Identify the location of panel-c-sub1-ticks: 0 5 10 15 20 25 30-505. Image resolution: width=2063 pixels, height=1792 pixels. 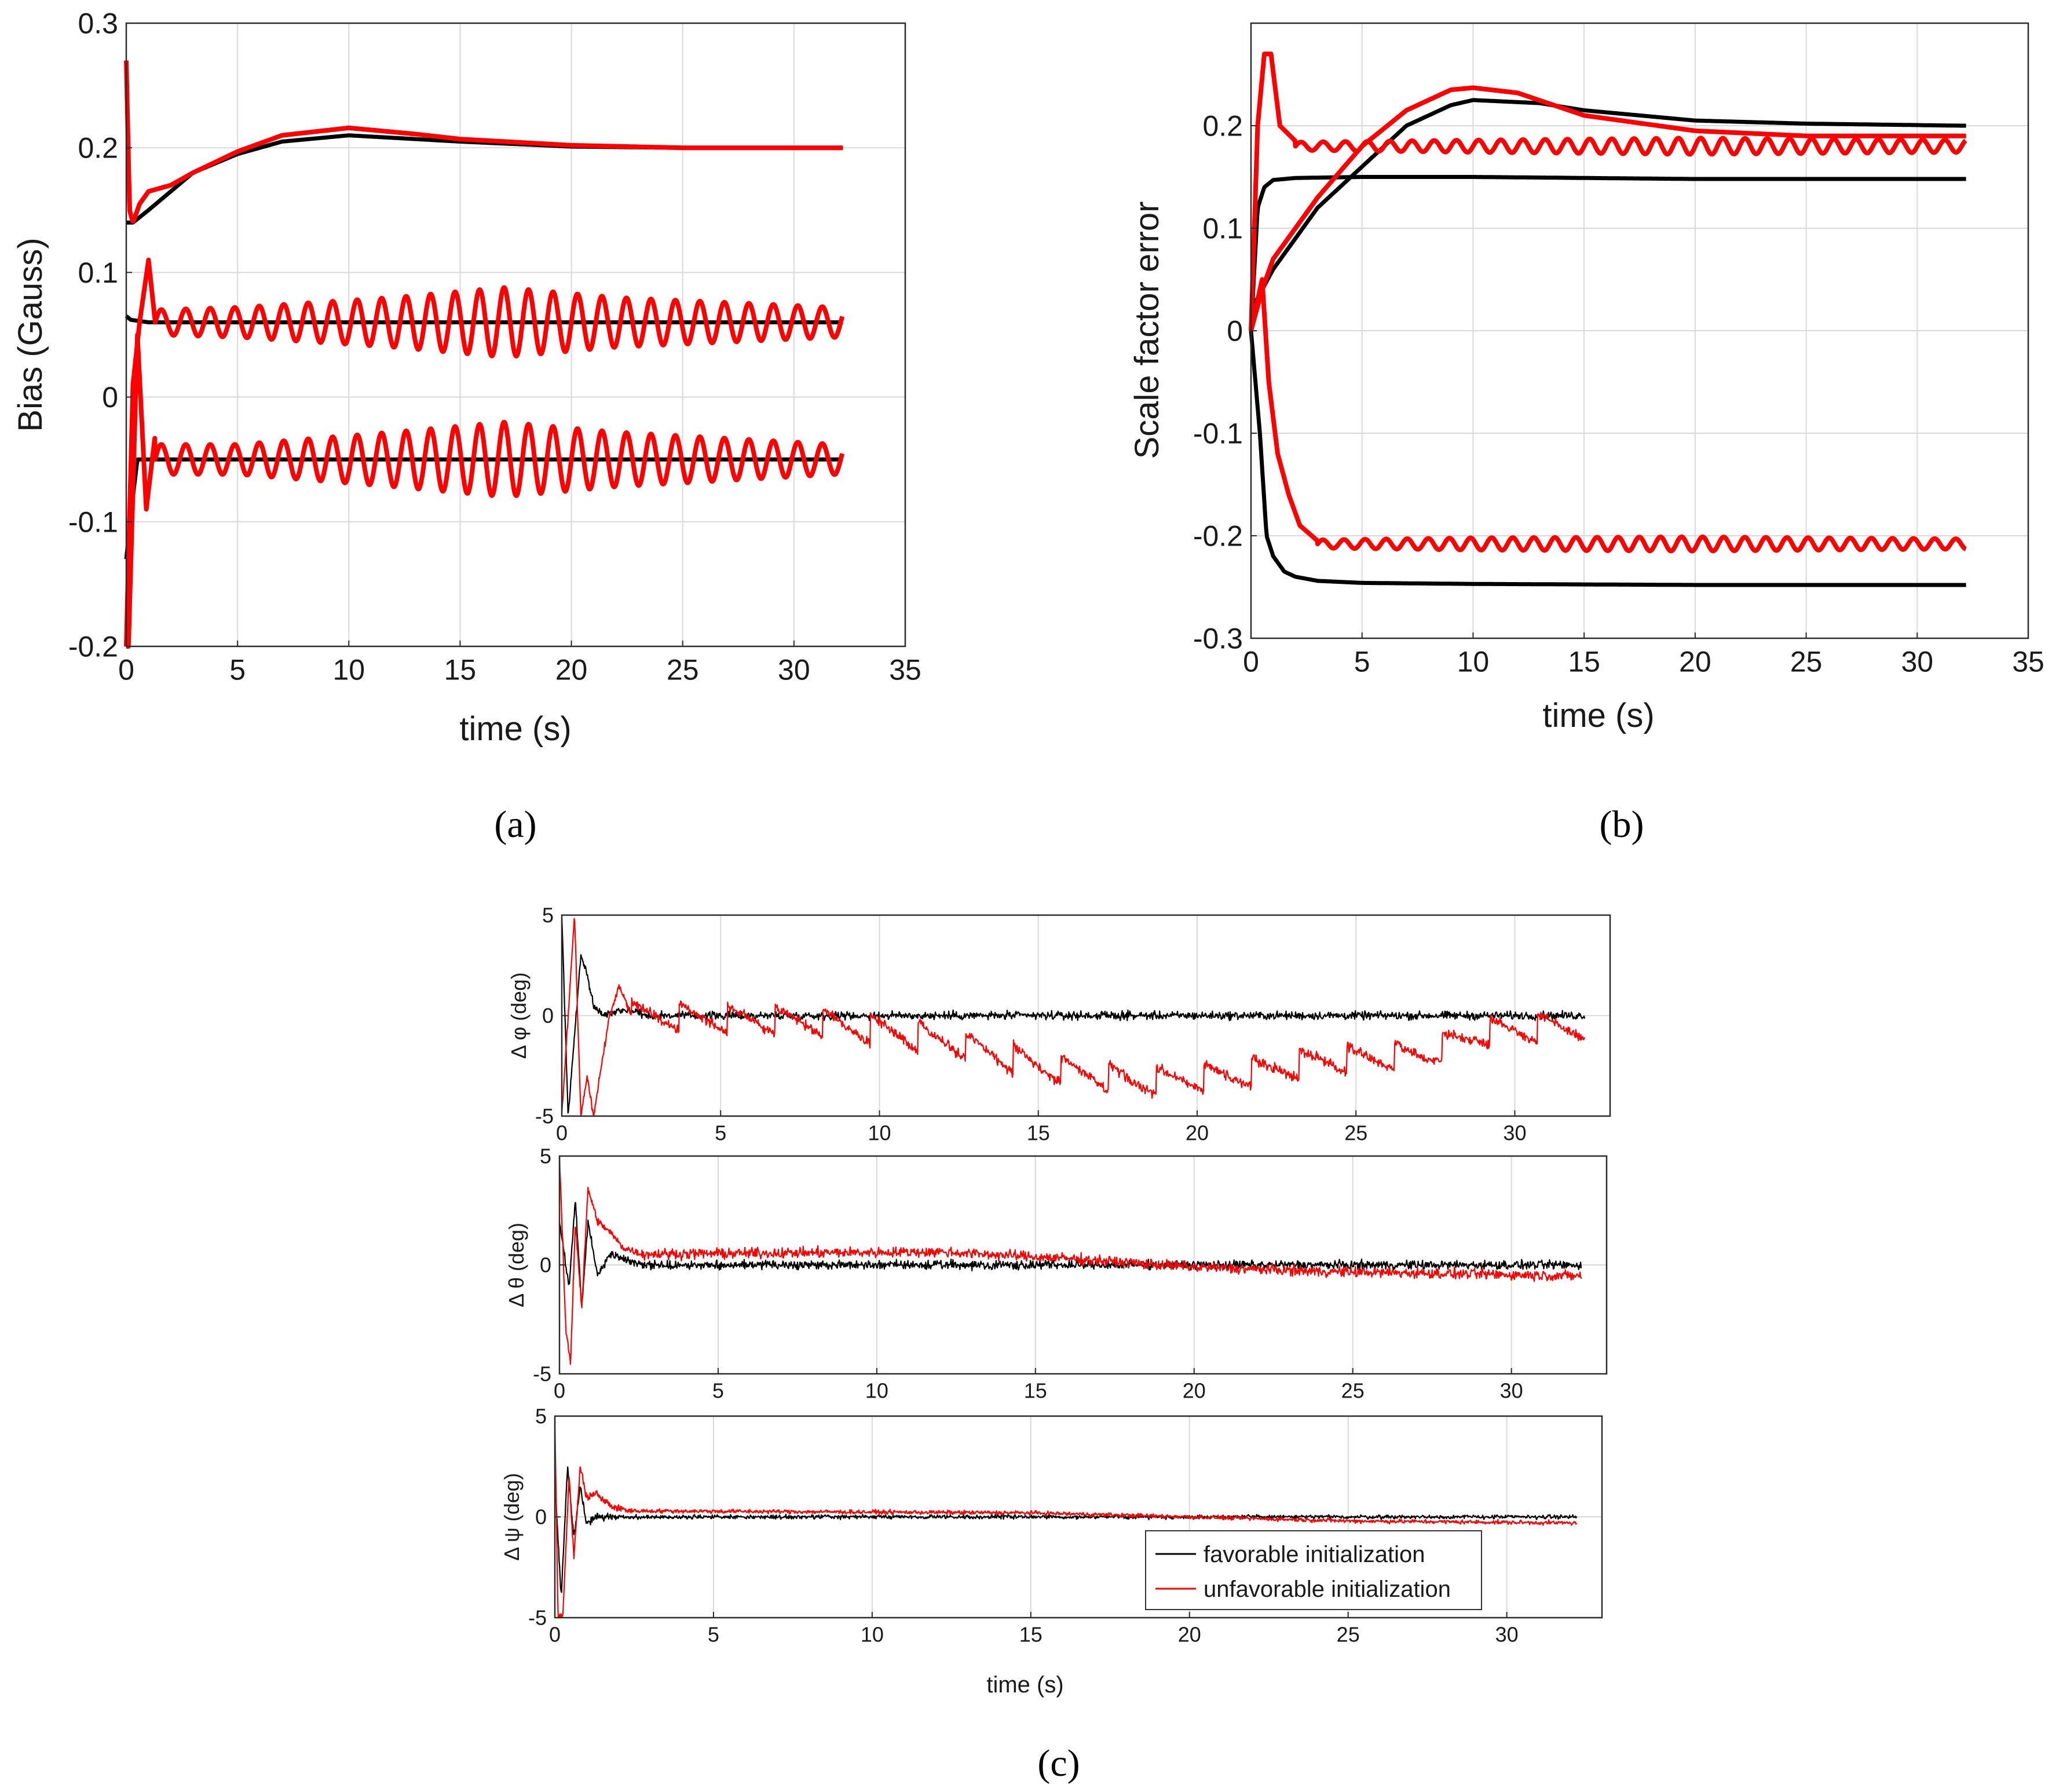
(1028, 1274).